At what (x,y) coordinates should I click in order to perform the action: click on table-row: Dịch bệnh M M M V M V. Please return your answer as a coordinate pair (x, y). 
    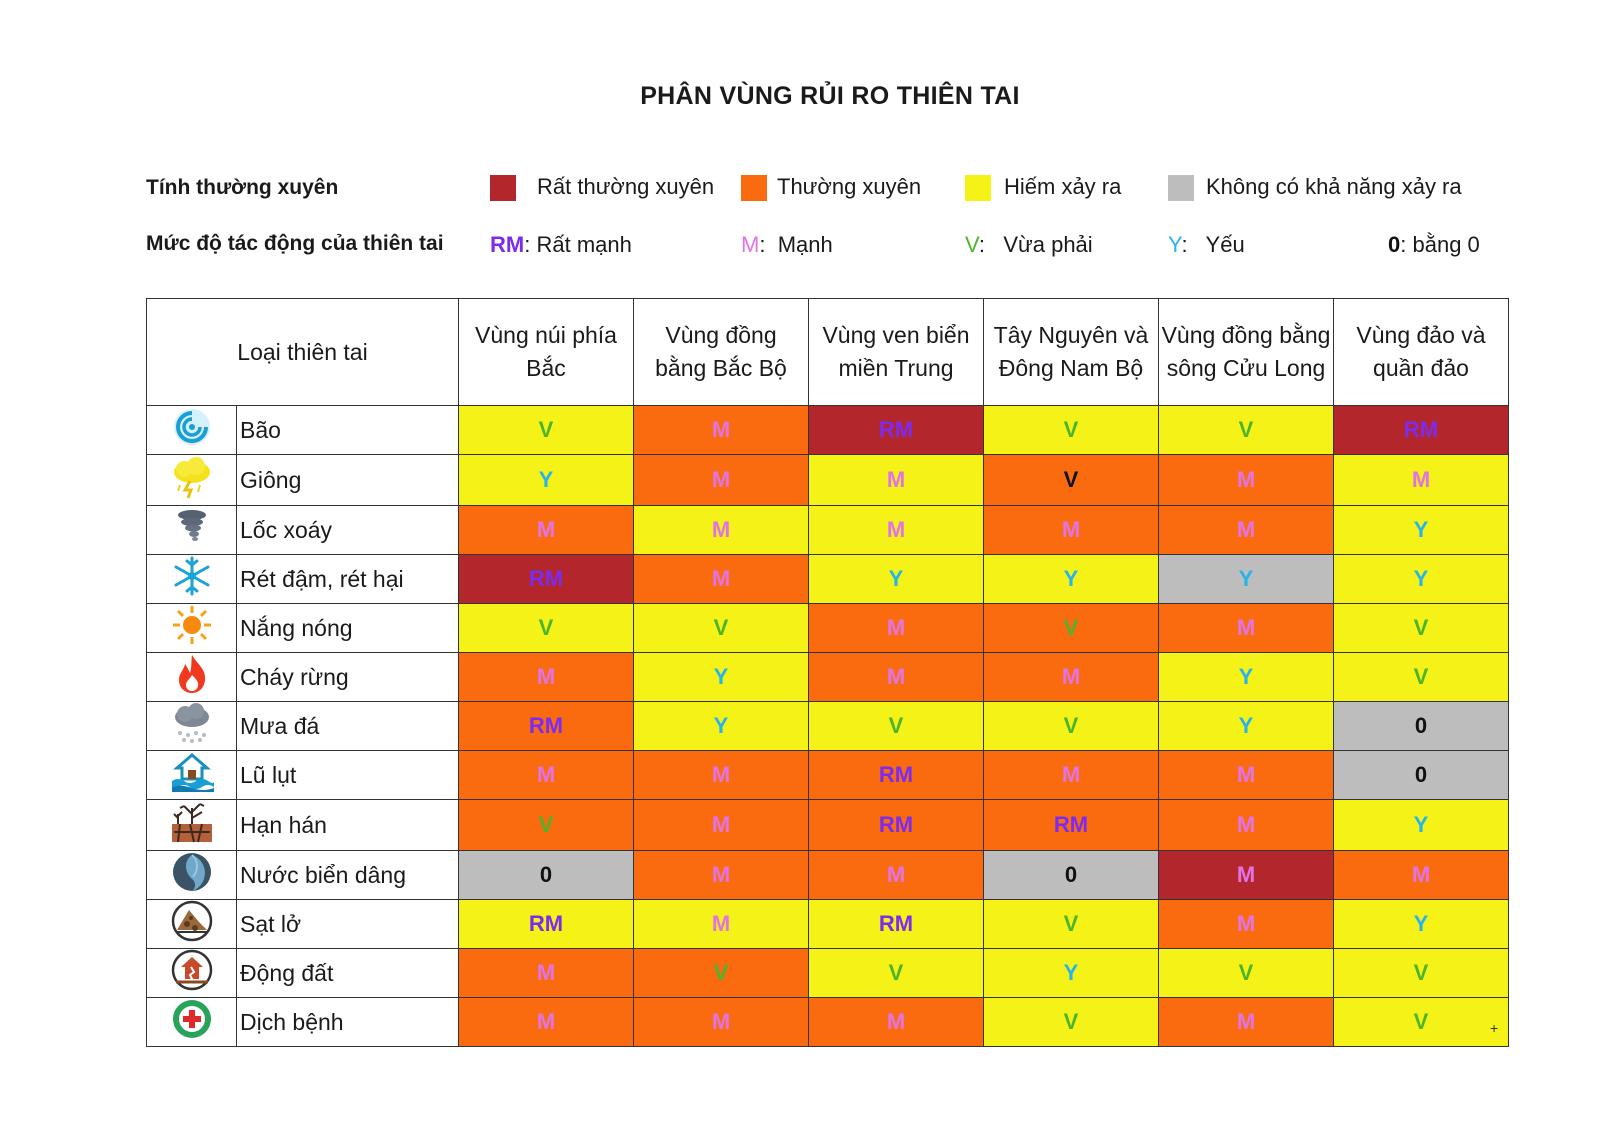
    Looking at the image, I should click on (827, 1022).